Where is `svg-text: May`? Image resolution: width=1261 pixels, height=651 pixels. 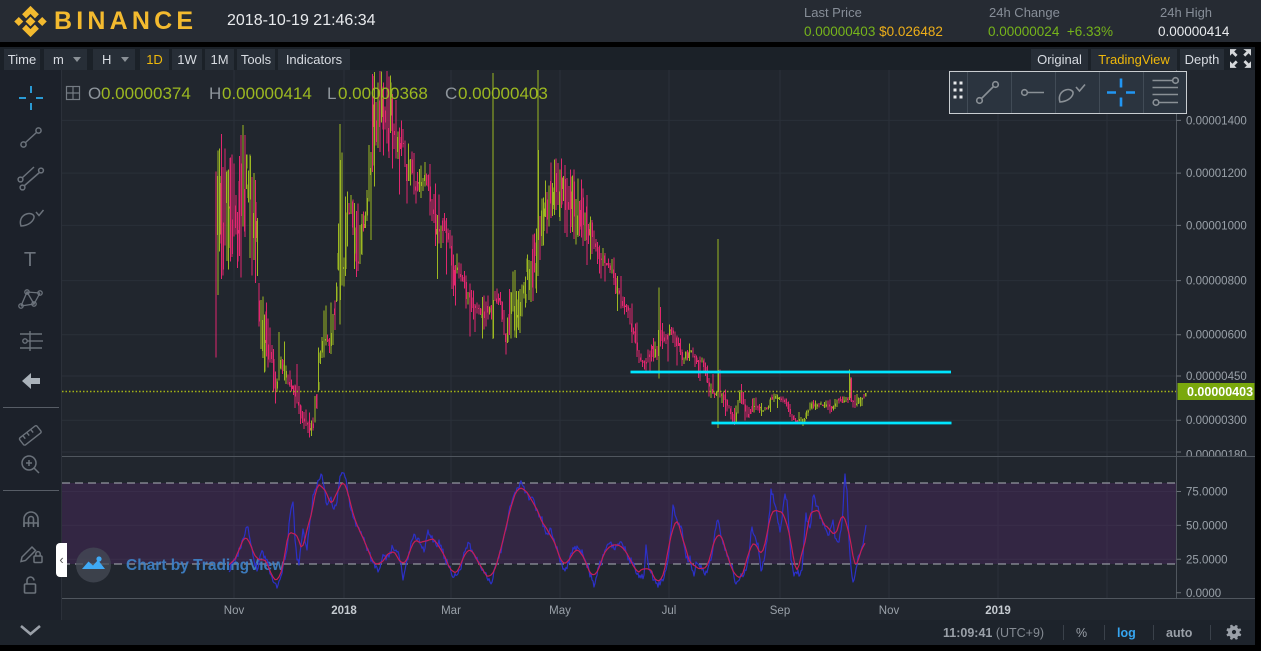 svg-text: May is located at coordinates (560, 611).